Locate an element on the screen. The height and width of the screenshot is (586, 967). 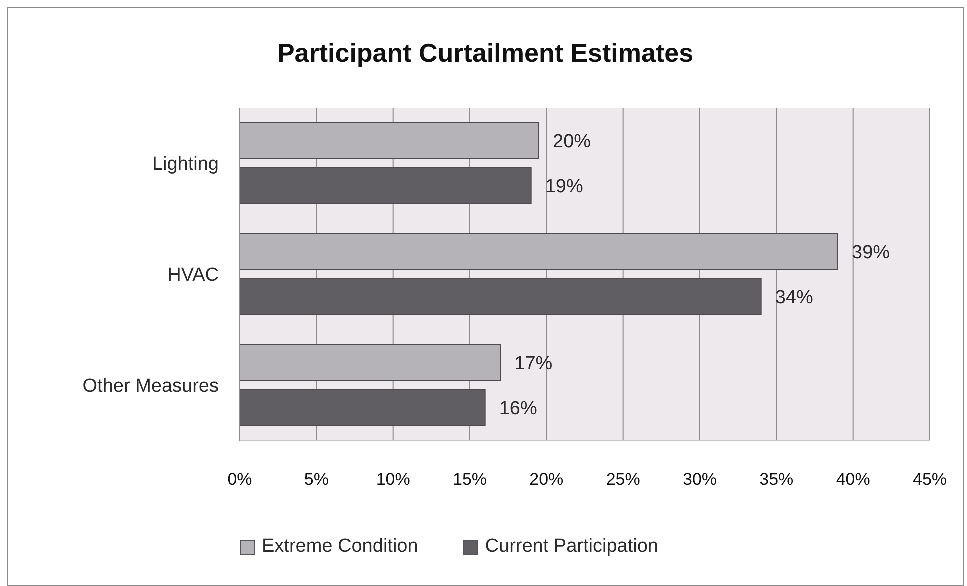
x-tick-label: 15% is located at coordinates (470, 480).